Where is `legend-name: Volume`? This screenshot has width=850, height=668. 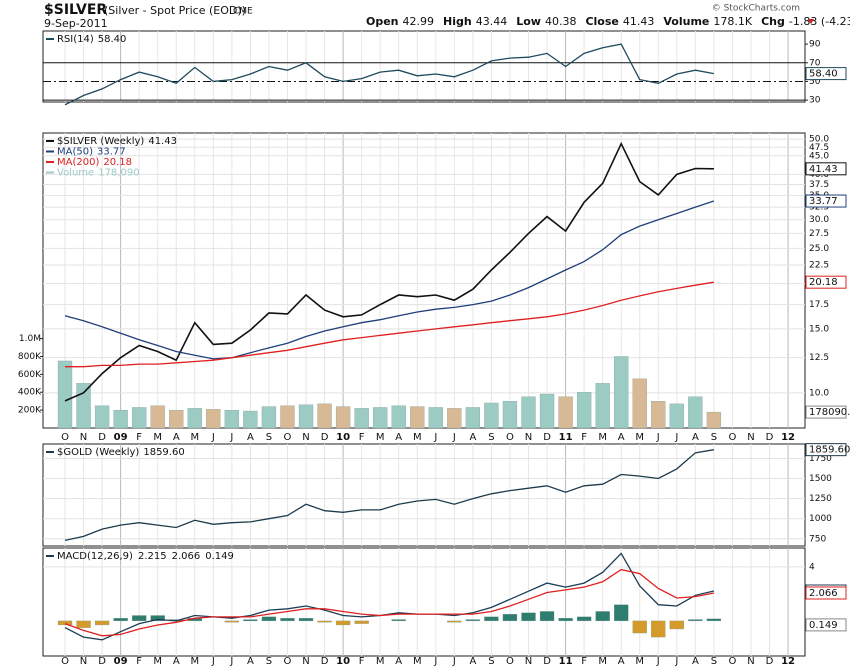 legend-name: Volume is located at coordinates (75, 173).